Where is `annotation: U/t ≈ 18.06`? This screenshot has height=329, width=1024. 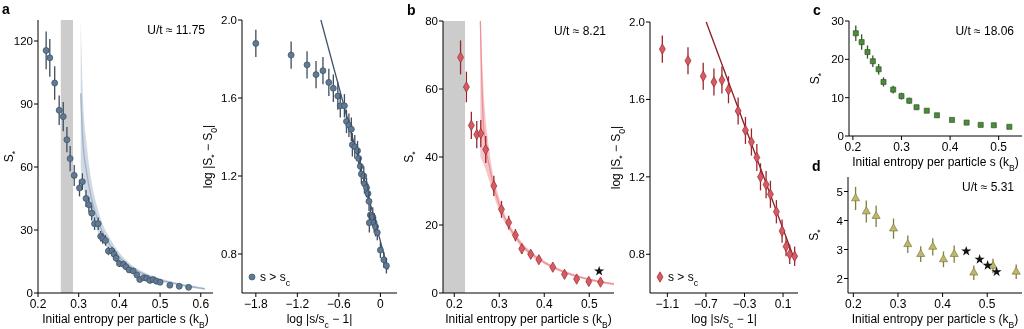 annotation: U/t ≈ 18.06 is located at coordinates (985, 31).